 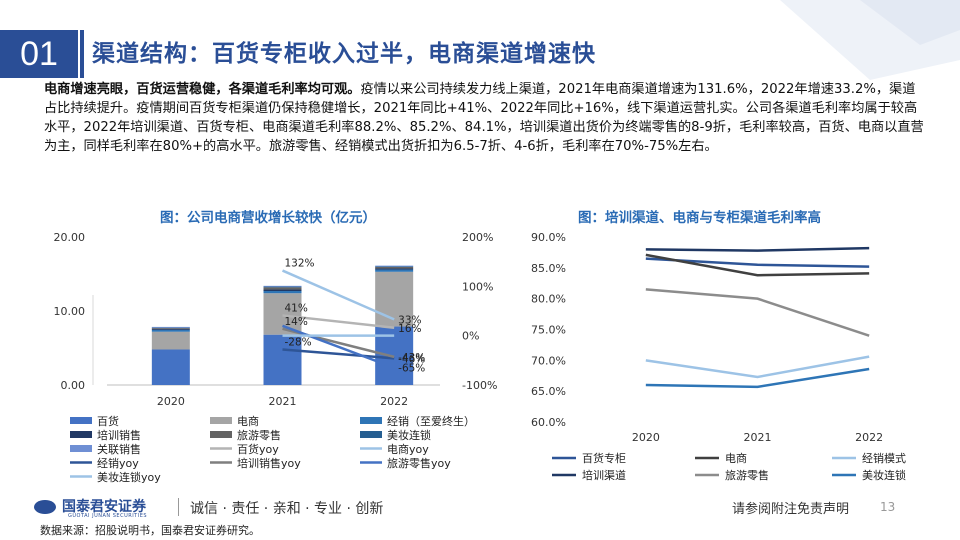 I want to click on yoy-data-label: -46%, so click(x=411, y=359).